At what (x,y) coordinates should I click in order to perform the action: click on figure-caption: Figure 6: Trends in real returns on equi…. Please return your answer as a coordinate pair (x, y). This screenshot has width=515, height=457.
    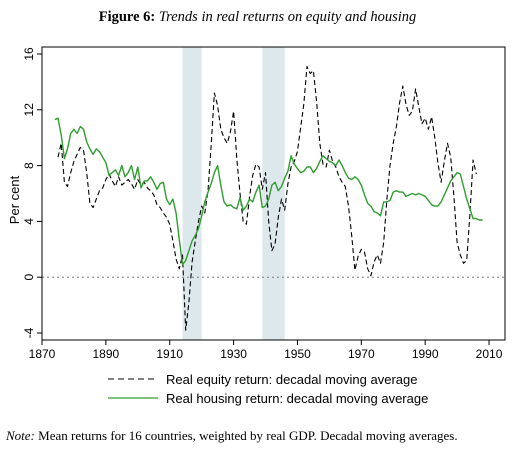
    Looking at the image, I should click on (257, 17).